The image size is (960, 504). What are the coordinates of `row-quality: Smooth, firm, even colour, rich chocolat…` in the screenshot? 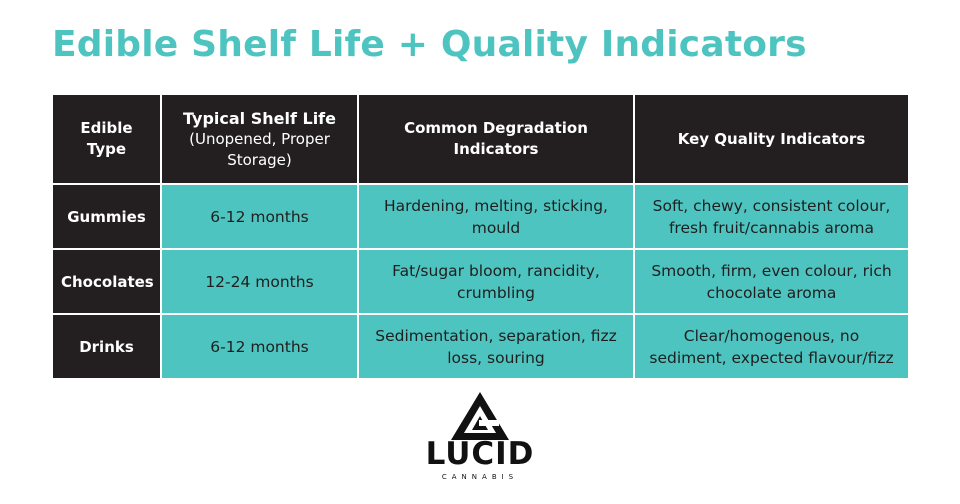 It's located at (771, 281).